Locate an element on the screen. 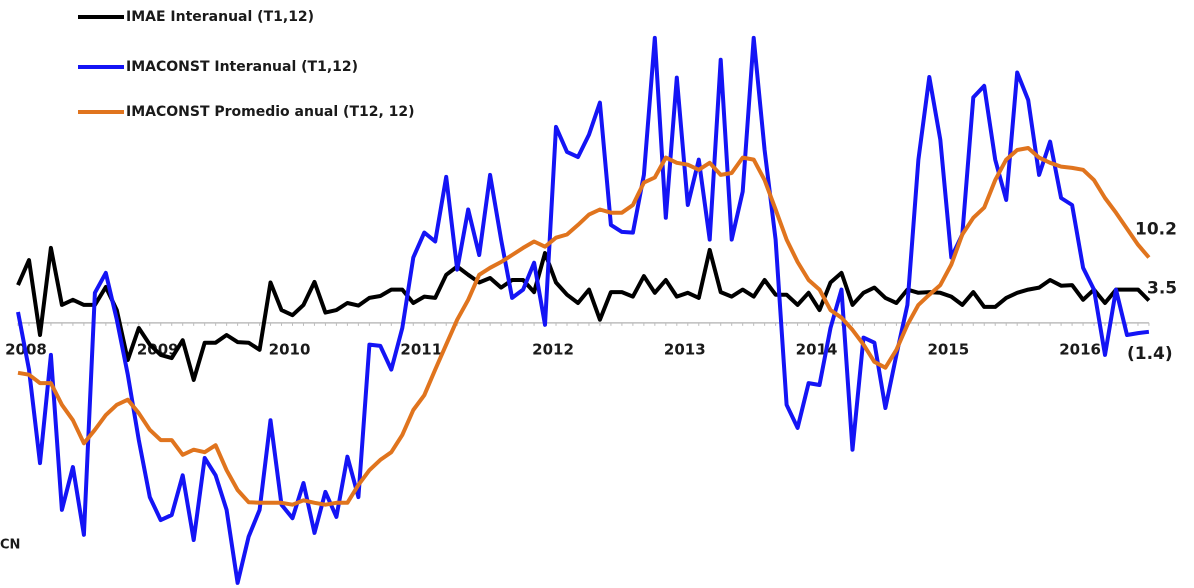 Image resolution: width=1194 pixels, height=588 pixels. legend-label: IMACONST Interanual (T1,12) is located at coordinates (242, 67).